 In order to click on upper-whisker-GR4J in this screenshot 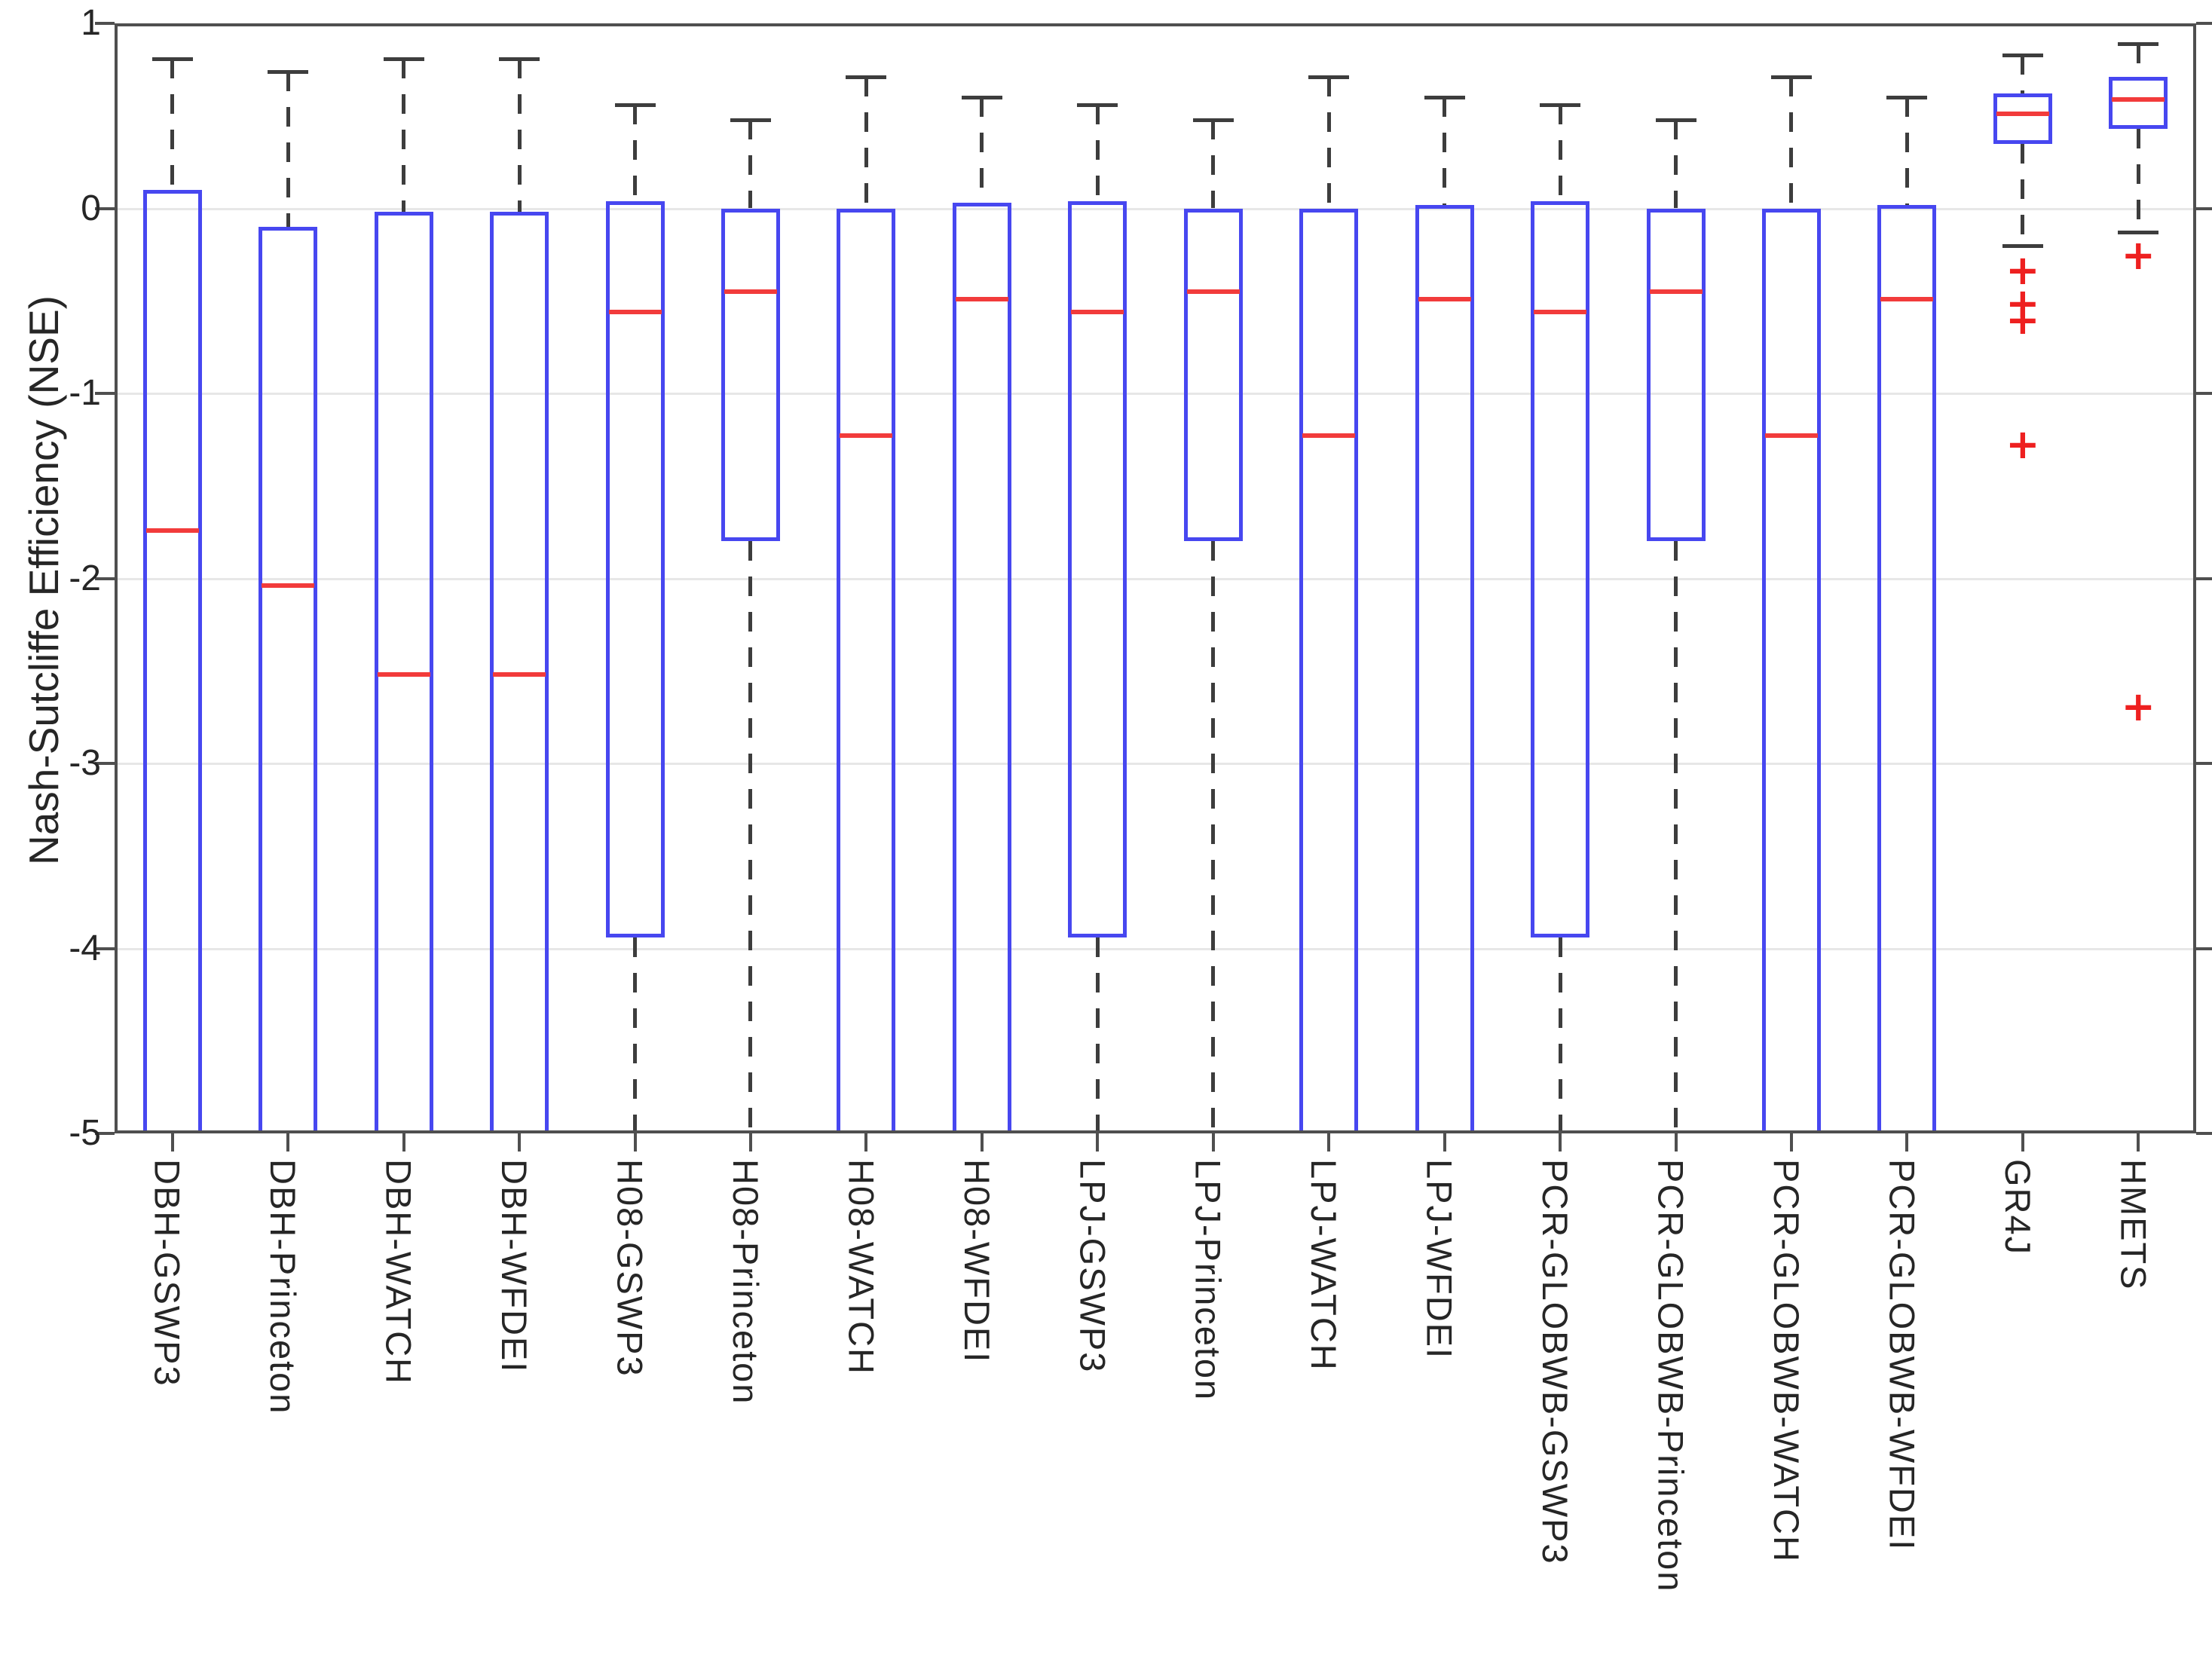, I will do `click(2023, 74)`.